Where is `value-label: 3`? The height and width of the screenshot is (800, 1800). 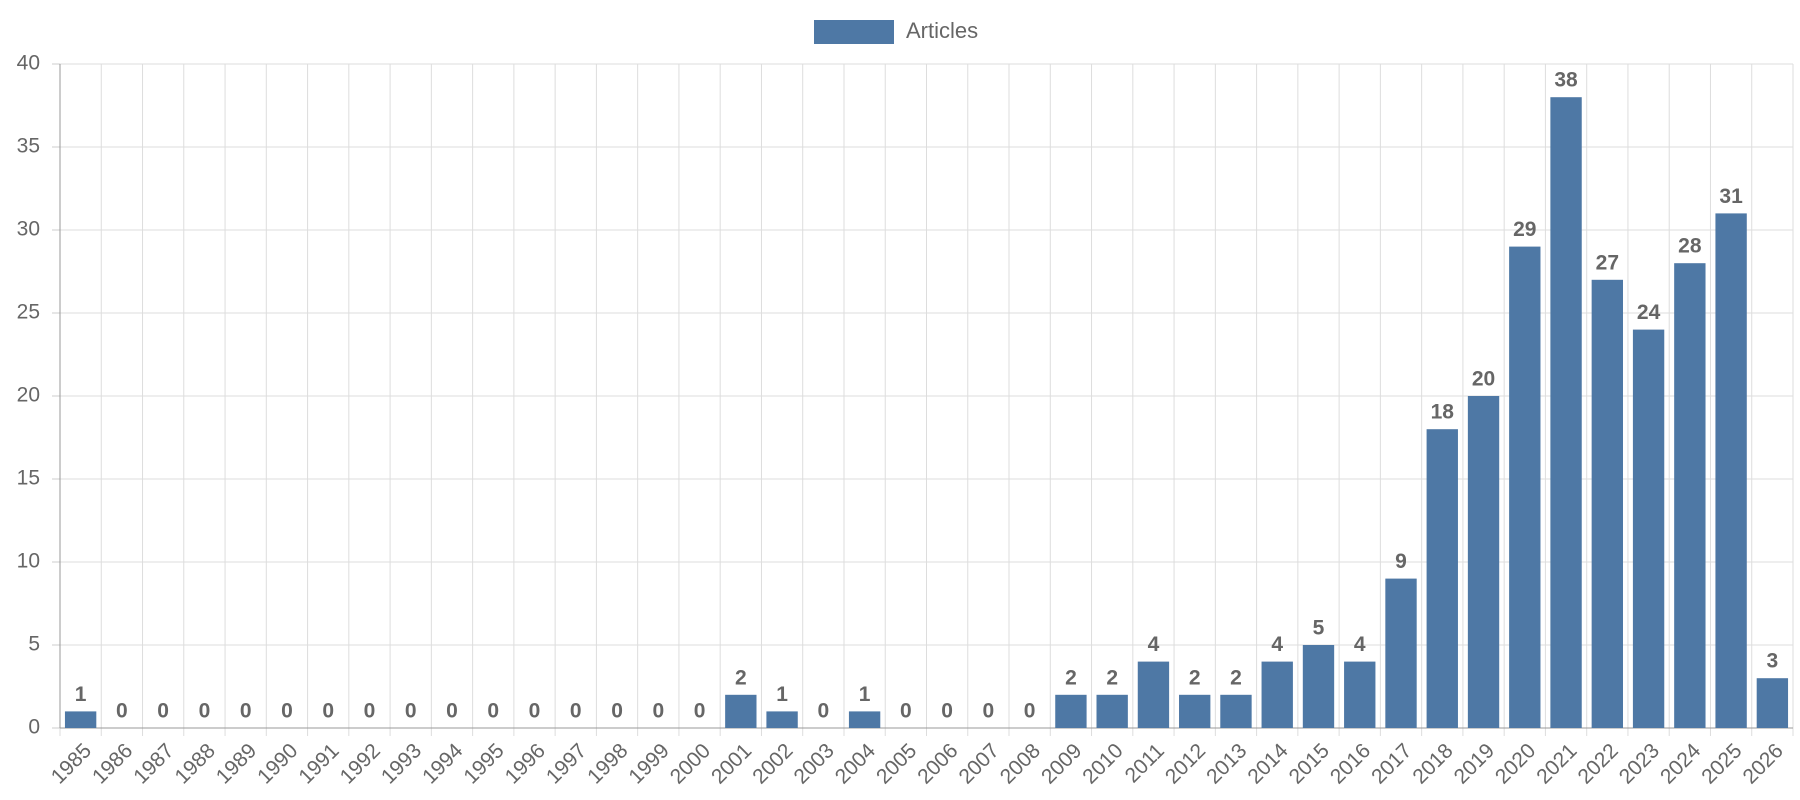 value-label: 3 is located at coordinates (1773, 661).